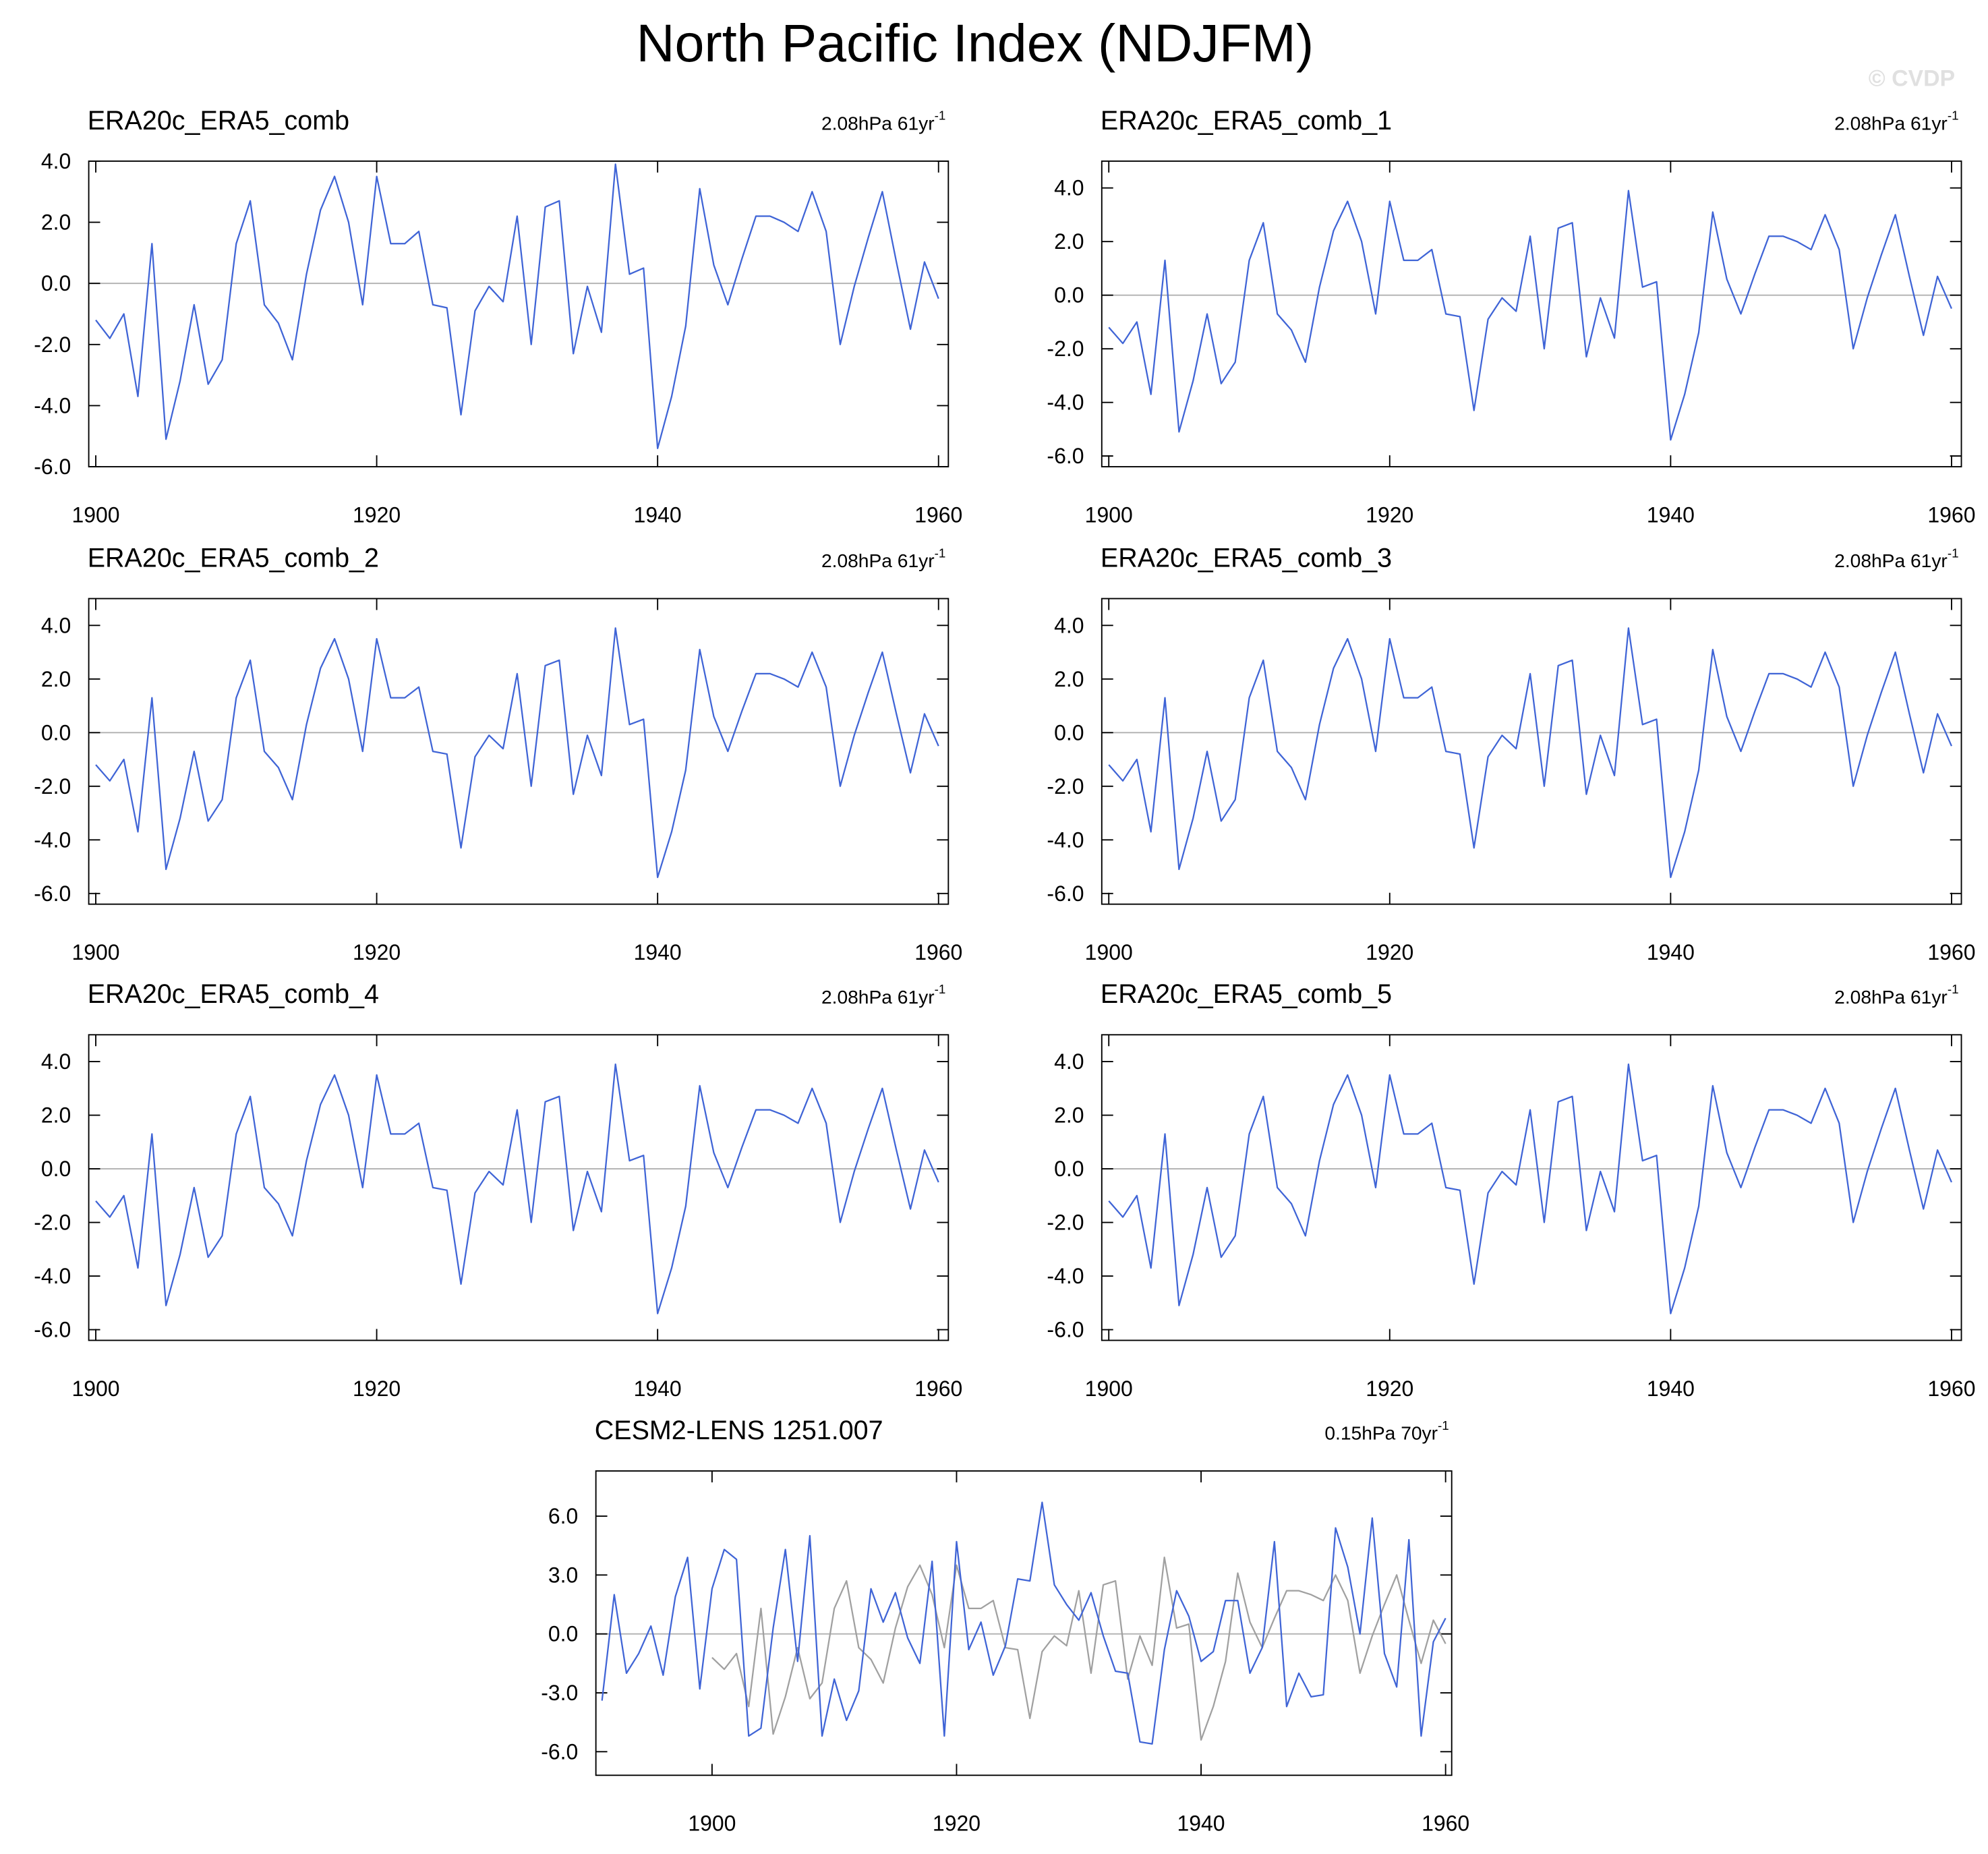  Describe the element at coordinates (975, 43) in the screenshot. I see `figure-title: North Pacific Index (NDJFM)` at that location.